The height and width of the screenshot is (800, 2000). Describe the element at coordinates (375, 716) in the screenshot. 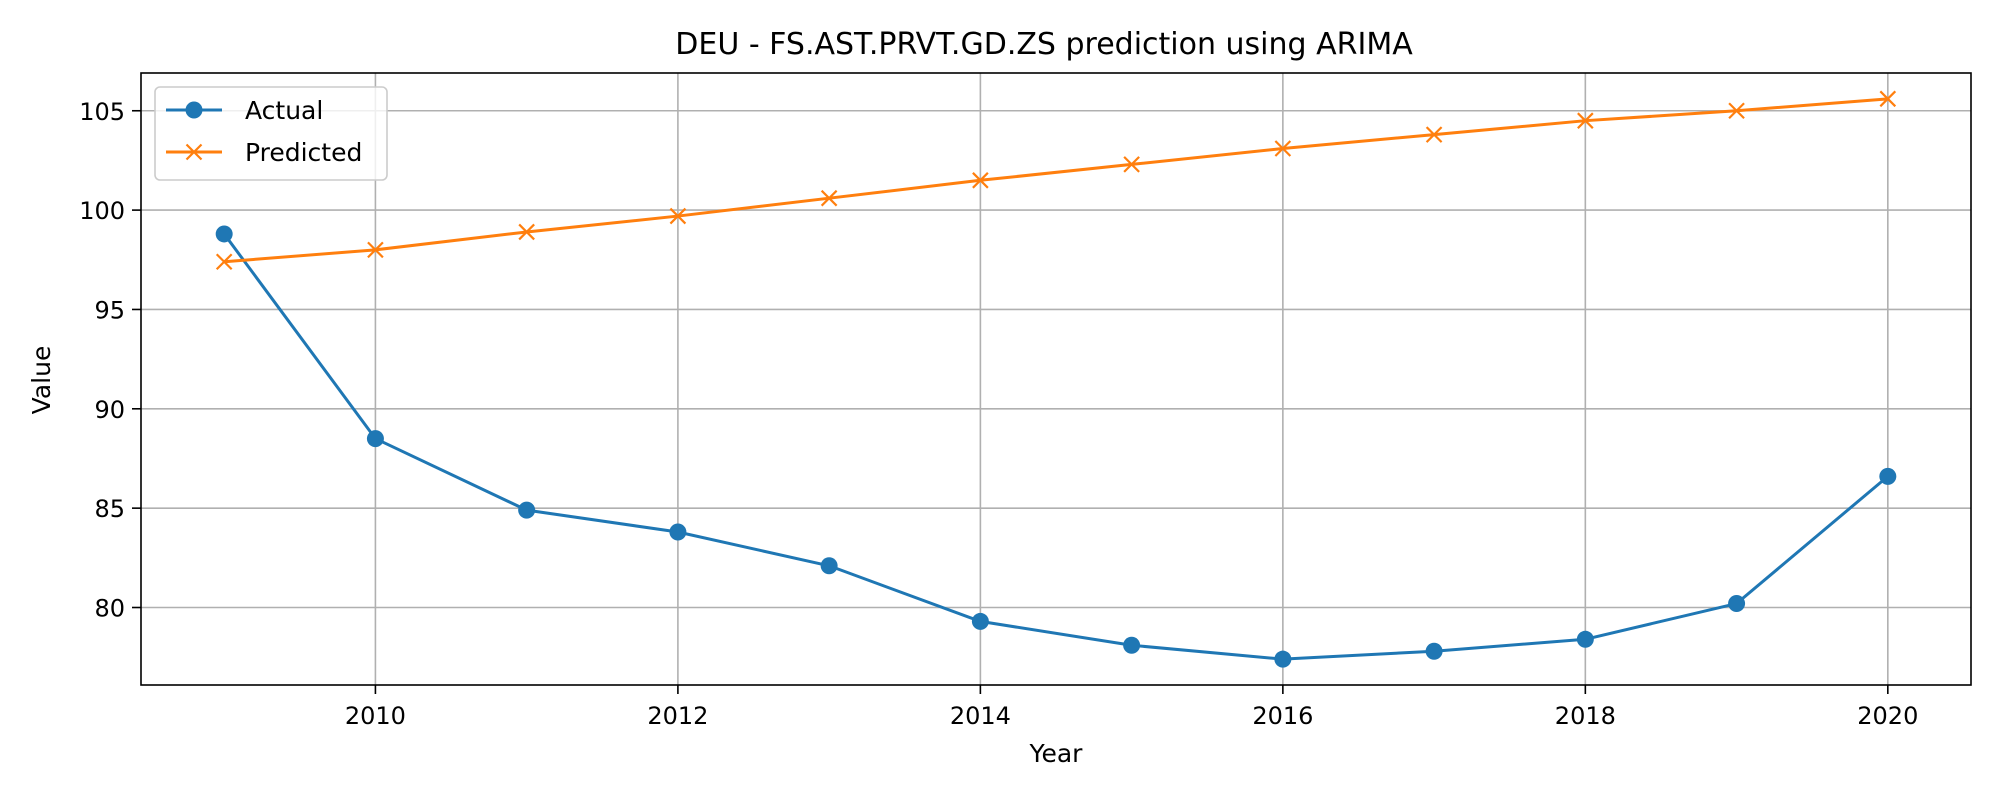

I see `x-tick-label: 2010` at that location.